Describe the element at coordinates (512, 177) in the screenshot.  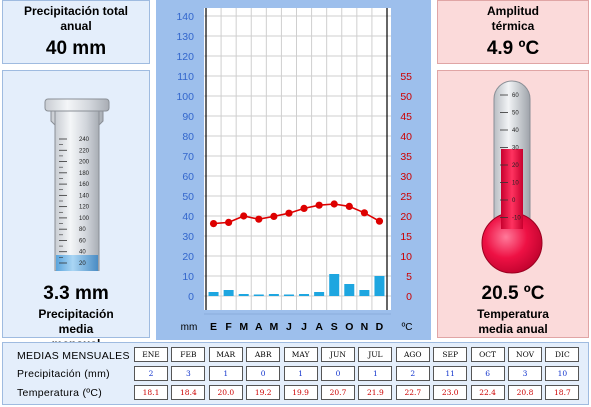
I see `thermometer-icon: 60 50 40 30 20 10 0 -10` at that location.